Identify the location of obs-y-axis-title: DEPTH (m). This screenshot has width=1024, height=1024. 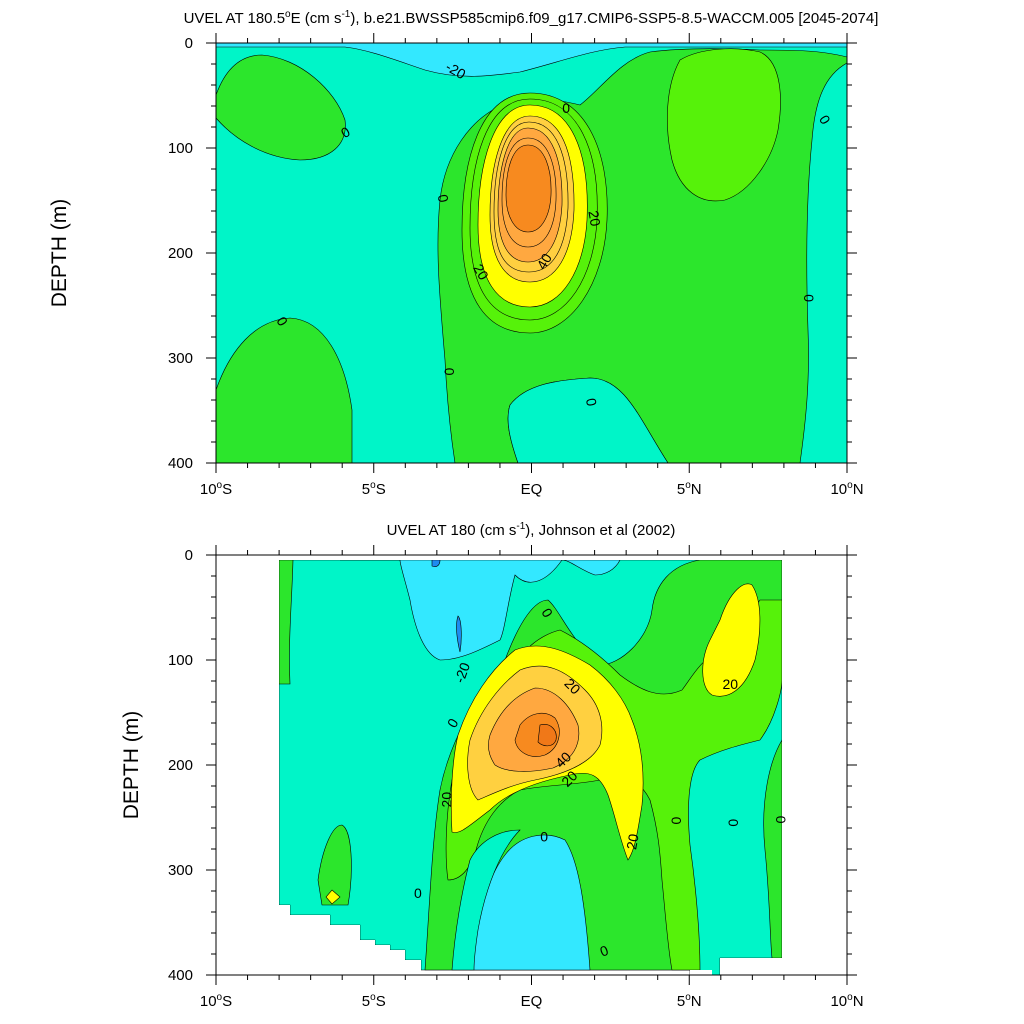
(131, 765).